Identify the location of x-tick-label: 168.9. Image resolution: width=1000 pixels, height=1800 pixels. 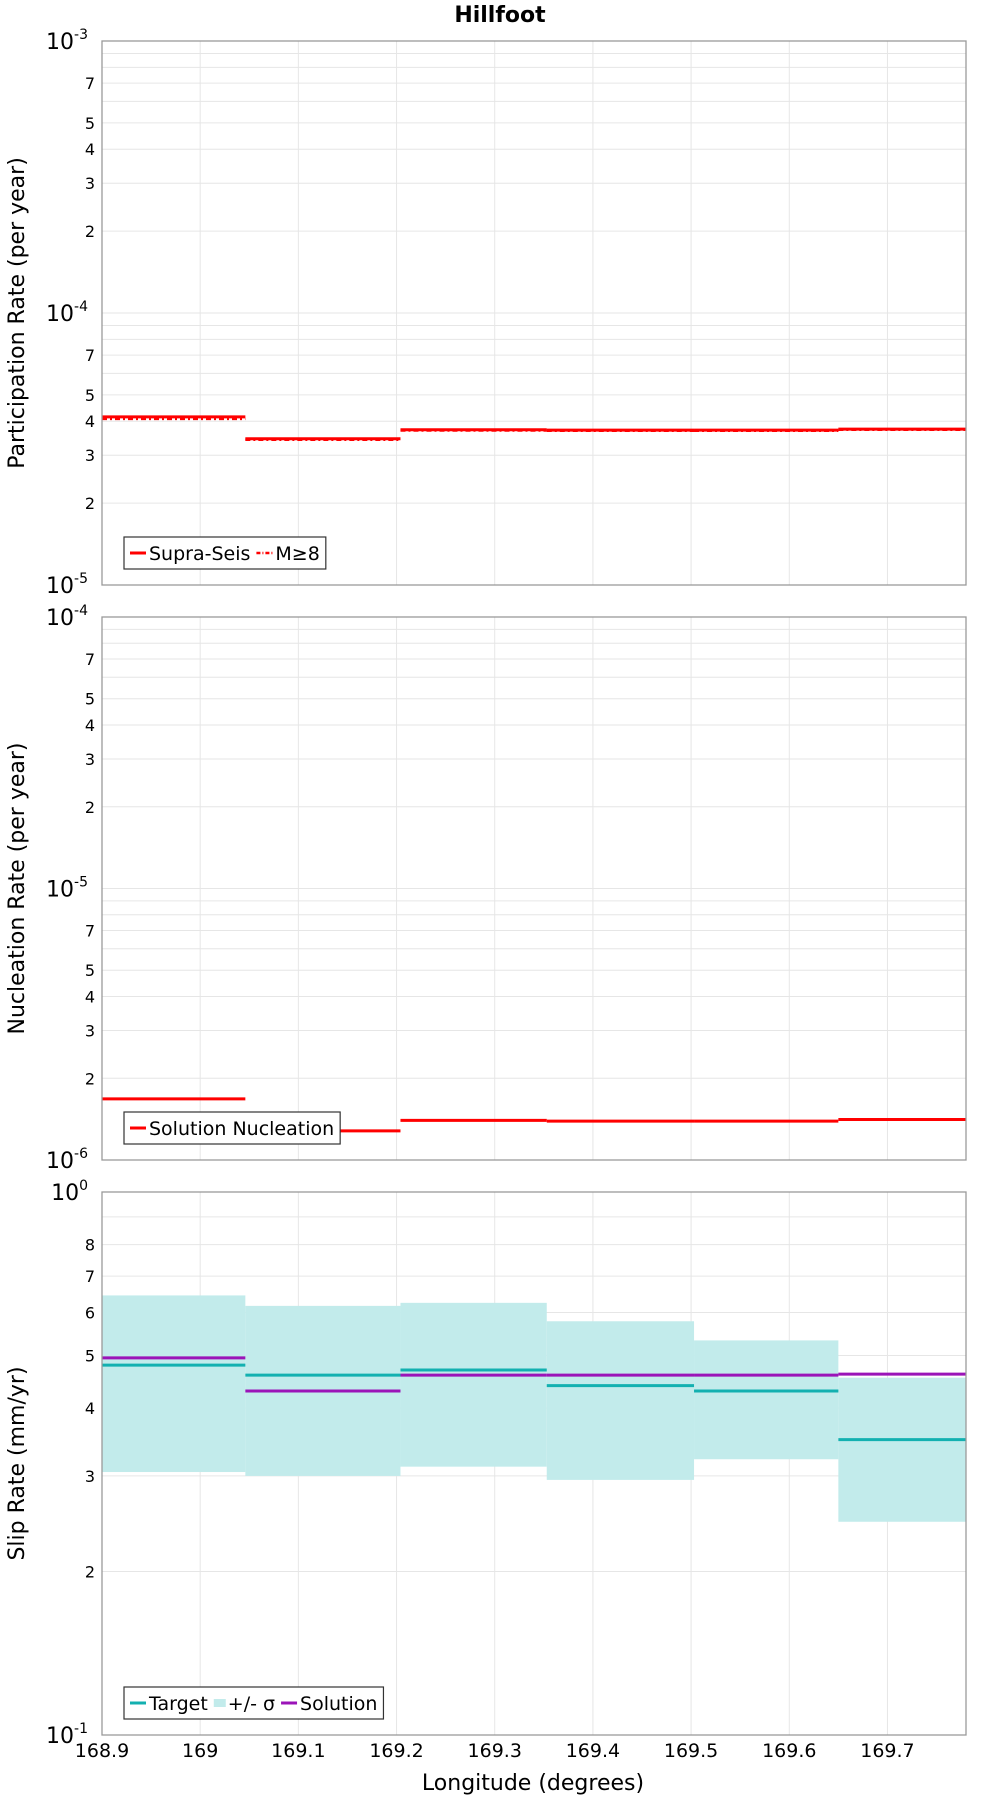
(102, 1751).